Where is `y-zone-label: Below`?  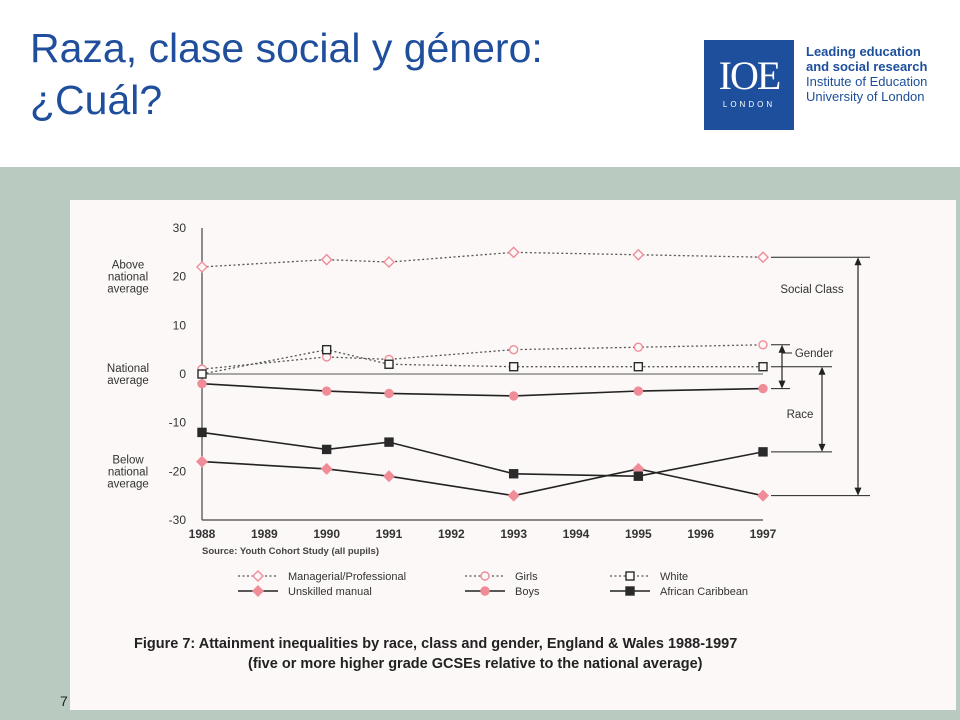
y-zone-label: Below is located at coordinates (128, 460).